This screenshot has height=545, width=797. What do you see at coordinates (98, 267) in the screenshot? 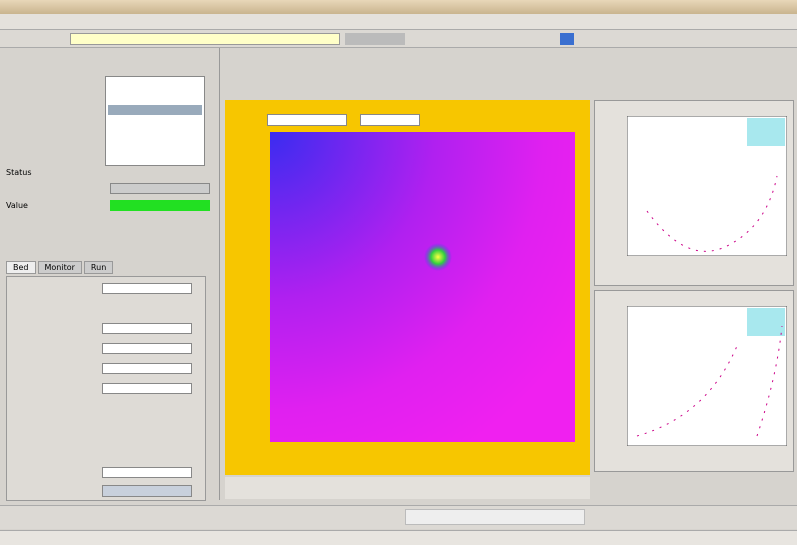
I see `tab: Run` at bounding box center [98, 267].